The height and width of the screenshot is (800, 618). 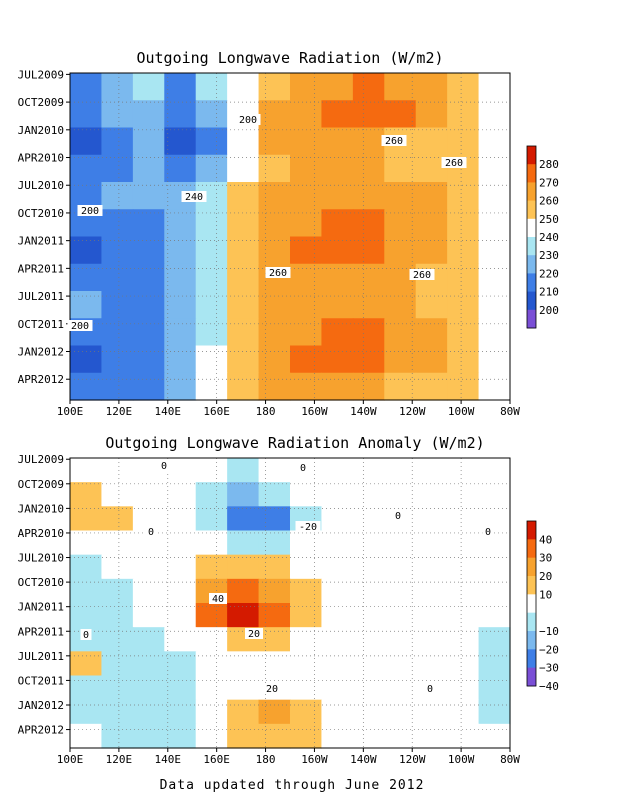 I want to click on y-tick-label: OCT2009, so click(x=41, y=102).